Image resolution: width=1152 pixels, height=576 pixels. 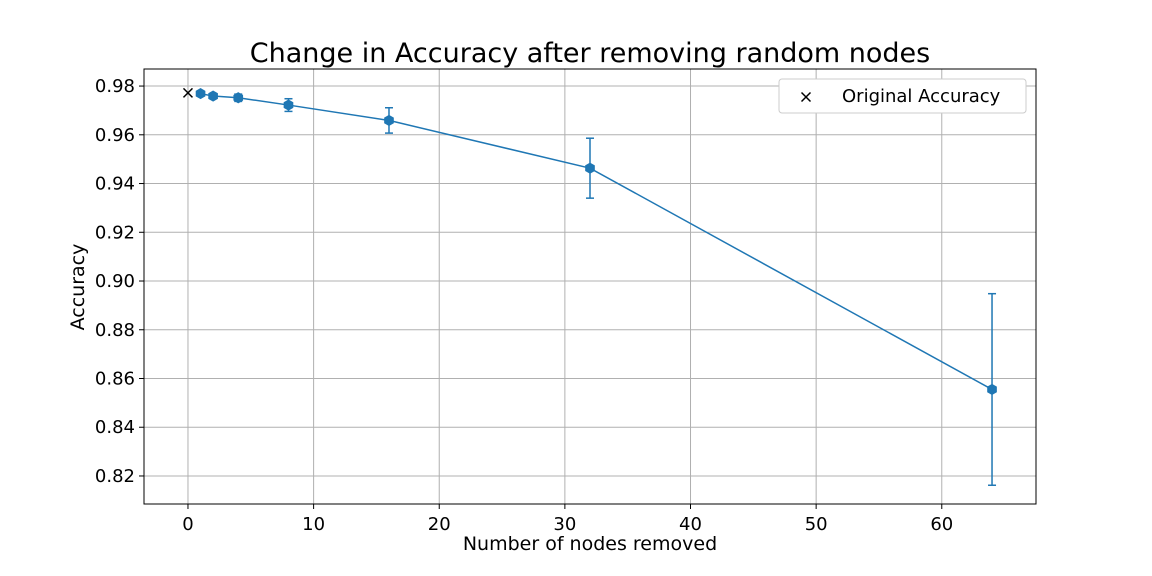 I want to click on y-tick-label: 0.90, so click(x=115, y=281).